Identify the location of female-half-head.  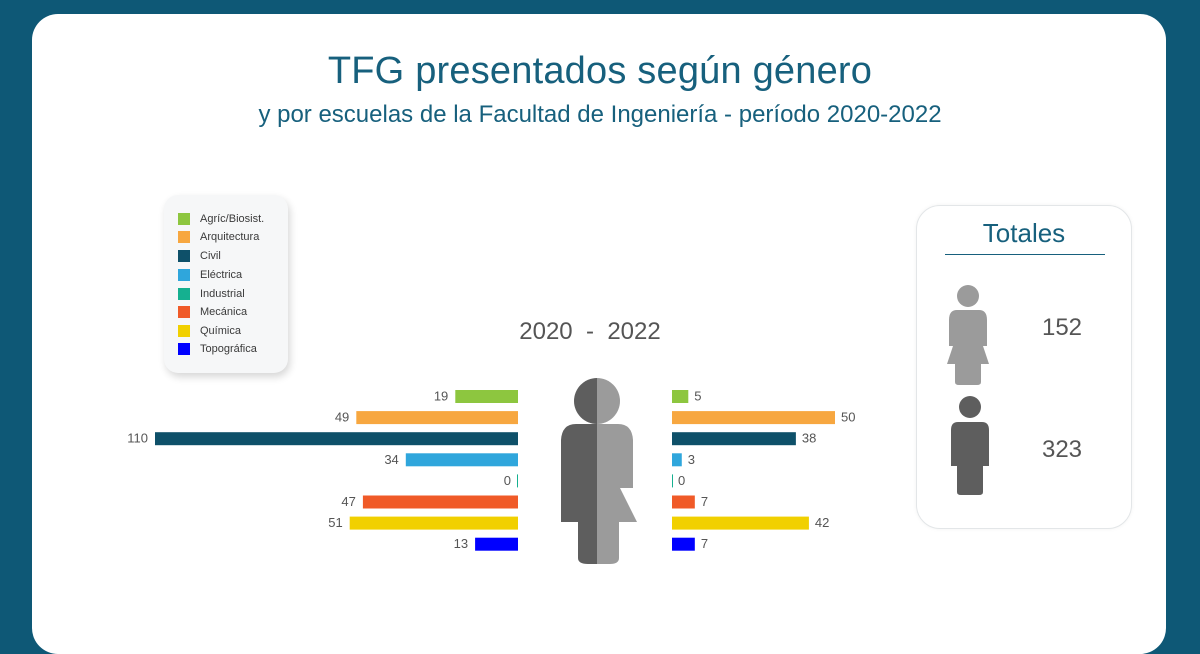
(608, 401).